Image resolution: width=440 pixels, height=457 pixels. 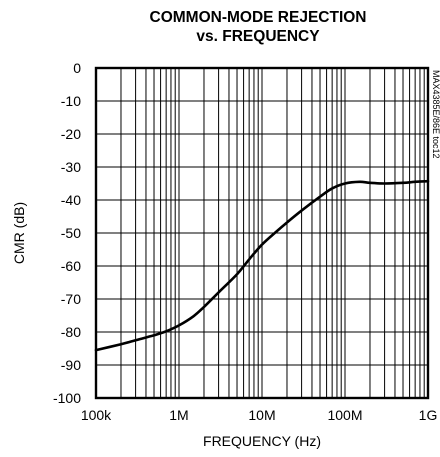 I want to click on y-tick-label: -100, so click(x=67, y=398).